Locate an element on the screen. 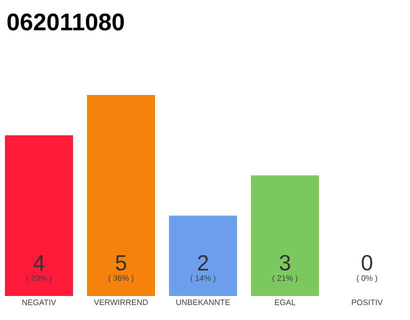  data-label: 2 is located at coordinates (203, 262).